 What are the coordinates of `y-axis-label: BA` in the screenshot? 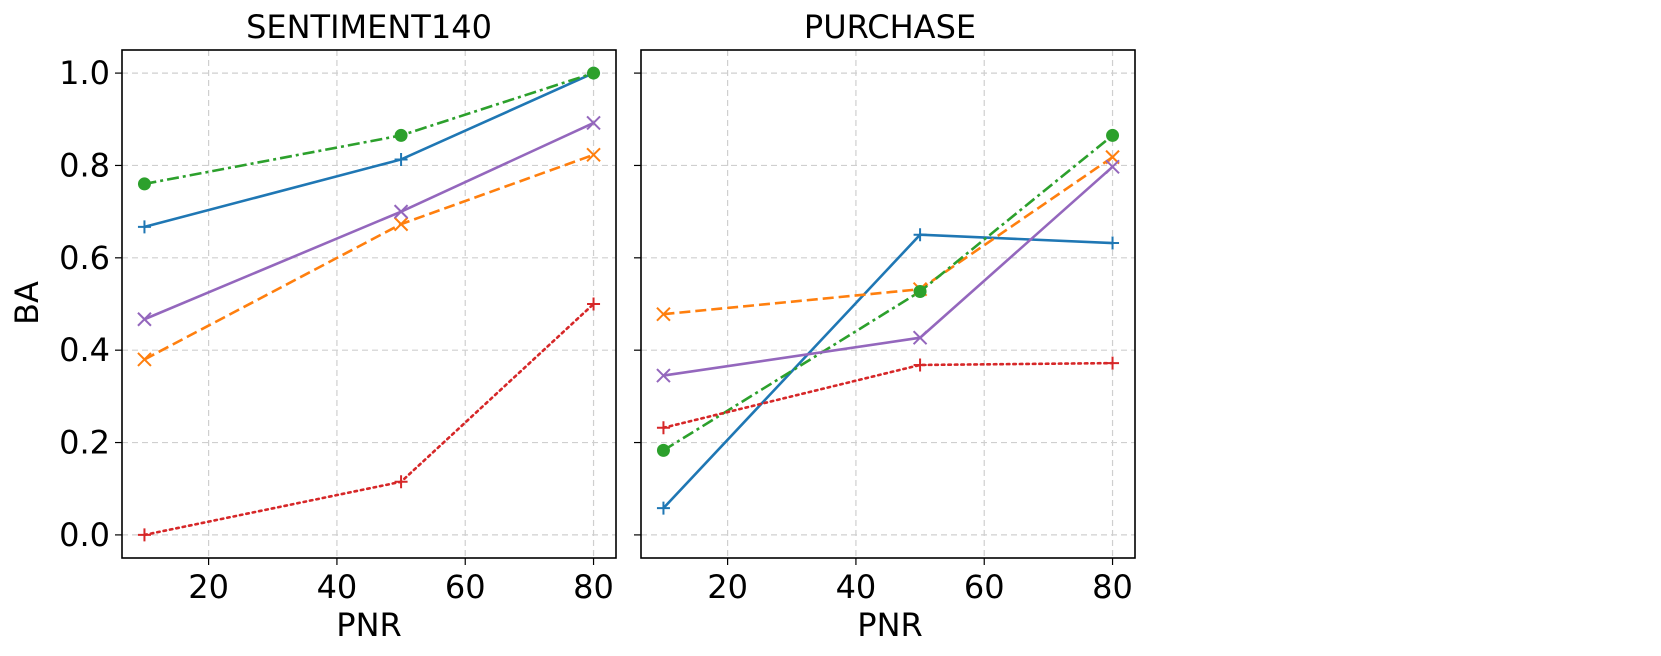 It's located at (27, 303).